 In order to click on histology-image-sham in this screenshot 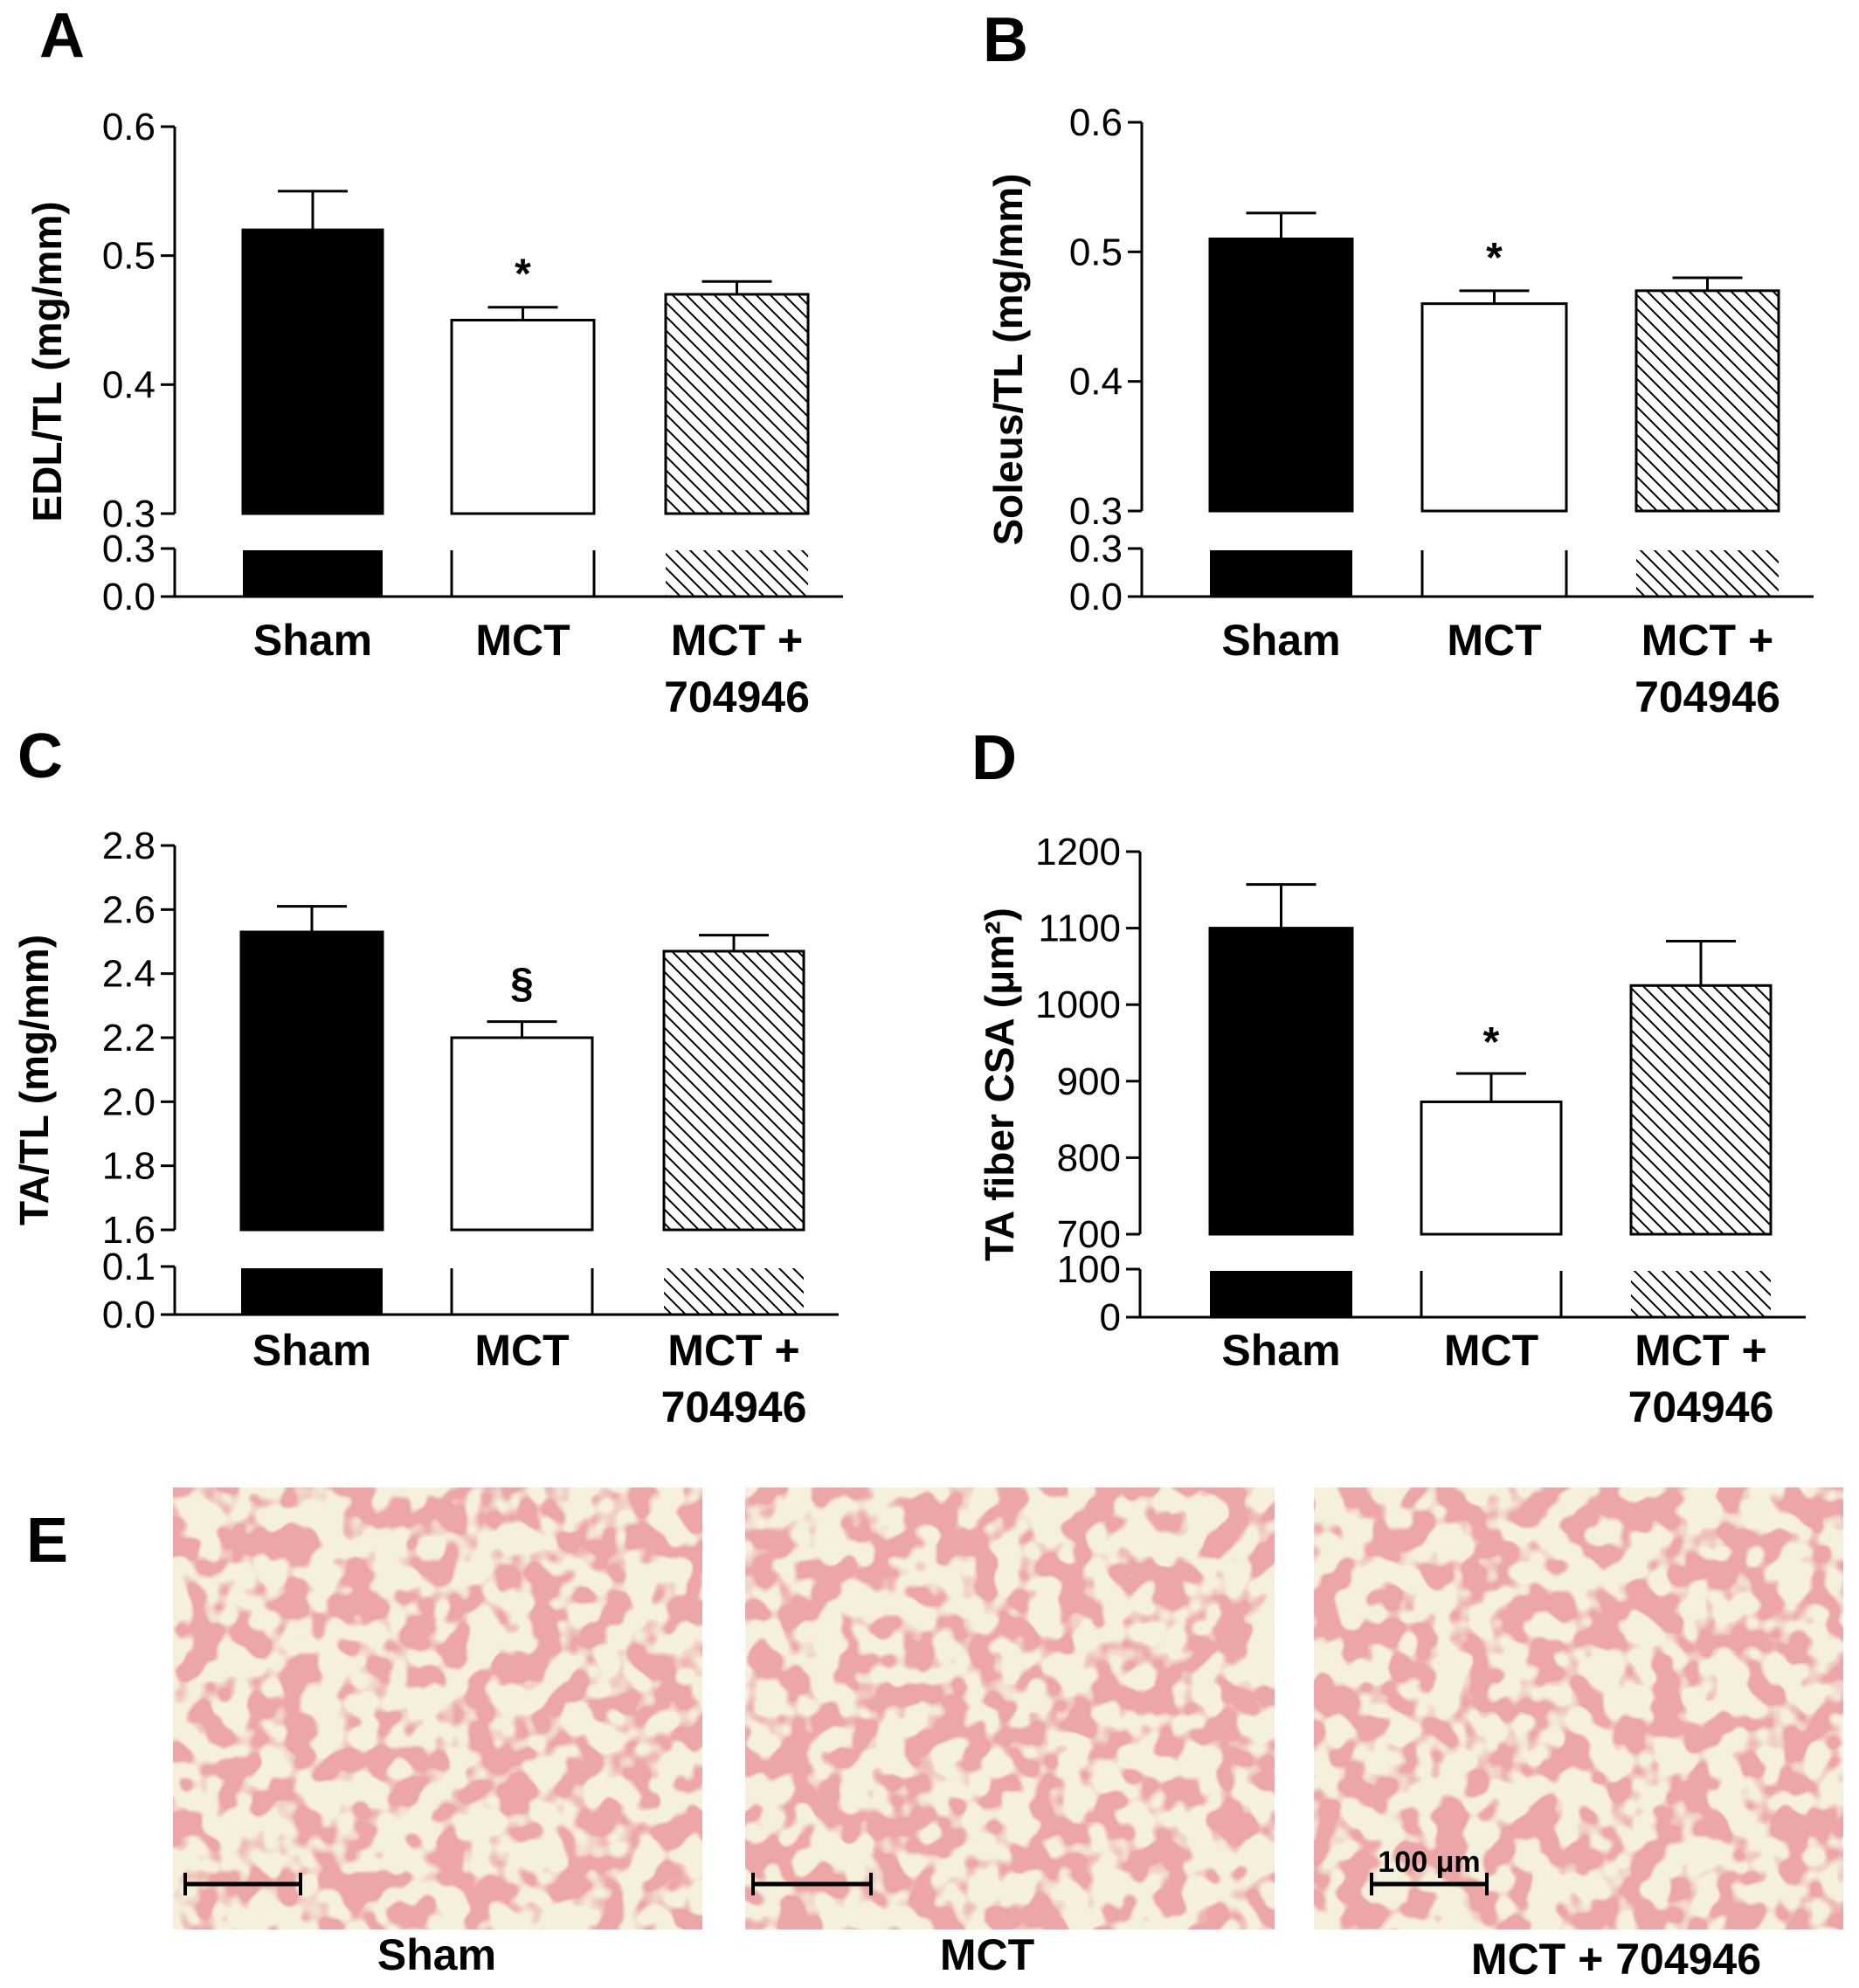, I will do `click(437, 1708)`.